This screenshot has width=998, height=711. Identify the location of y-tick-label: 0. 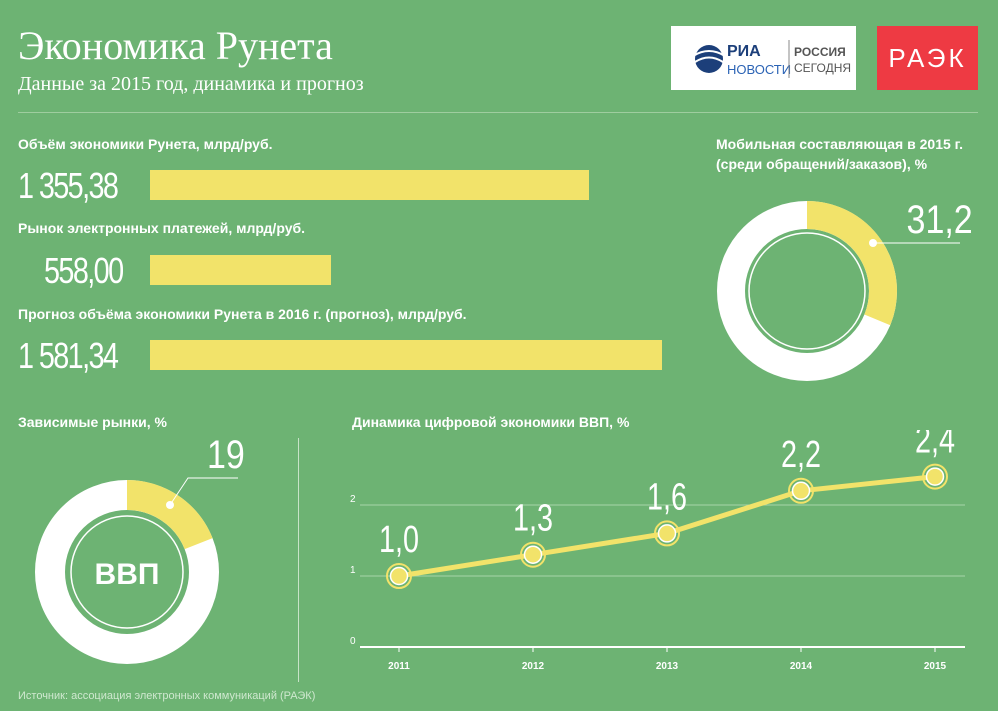
(353, 641).